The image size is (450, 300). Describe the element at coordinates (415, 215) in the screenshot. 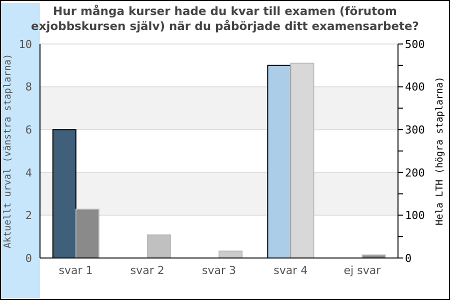

I see `y2-tick-label: 100` at that location.